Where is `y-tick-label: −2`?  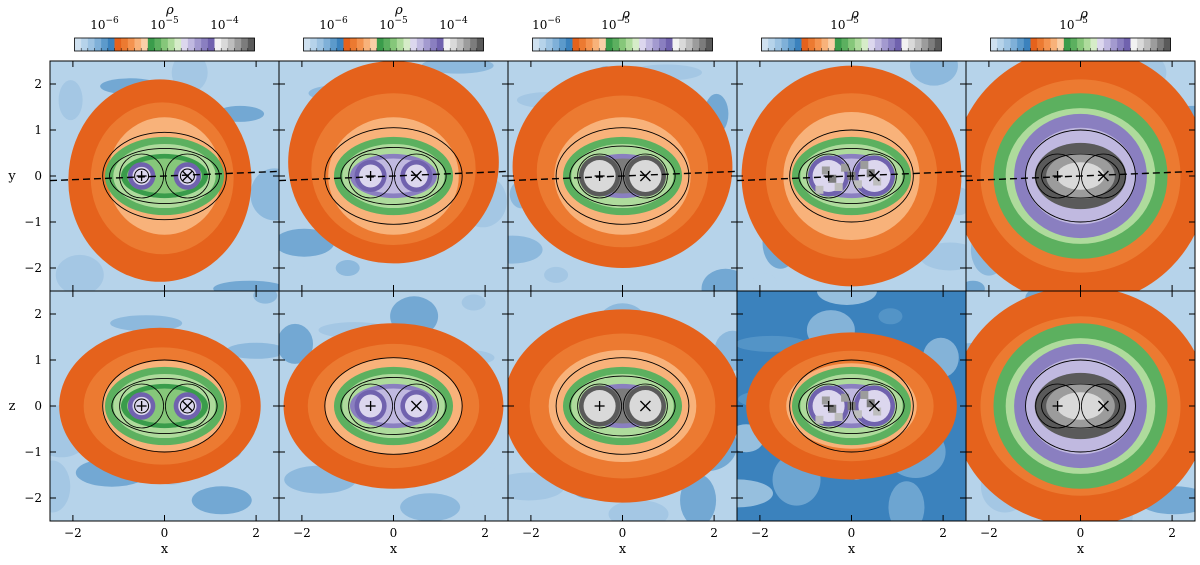
y-tick-label: −2 is located at coordinates (33, 268).